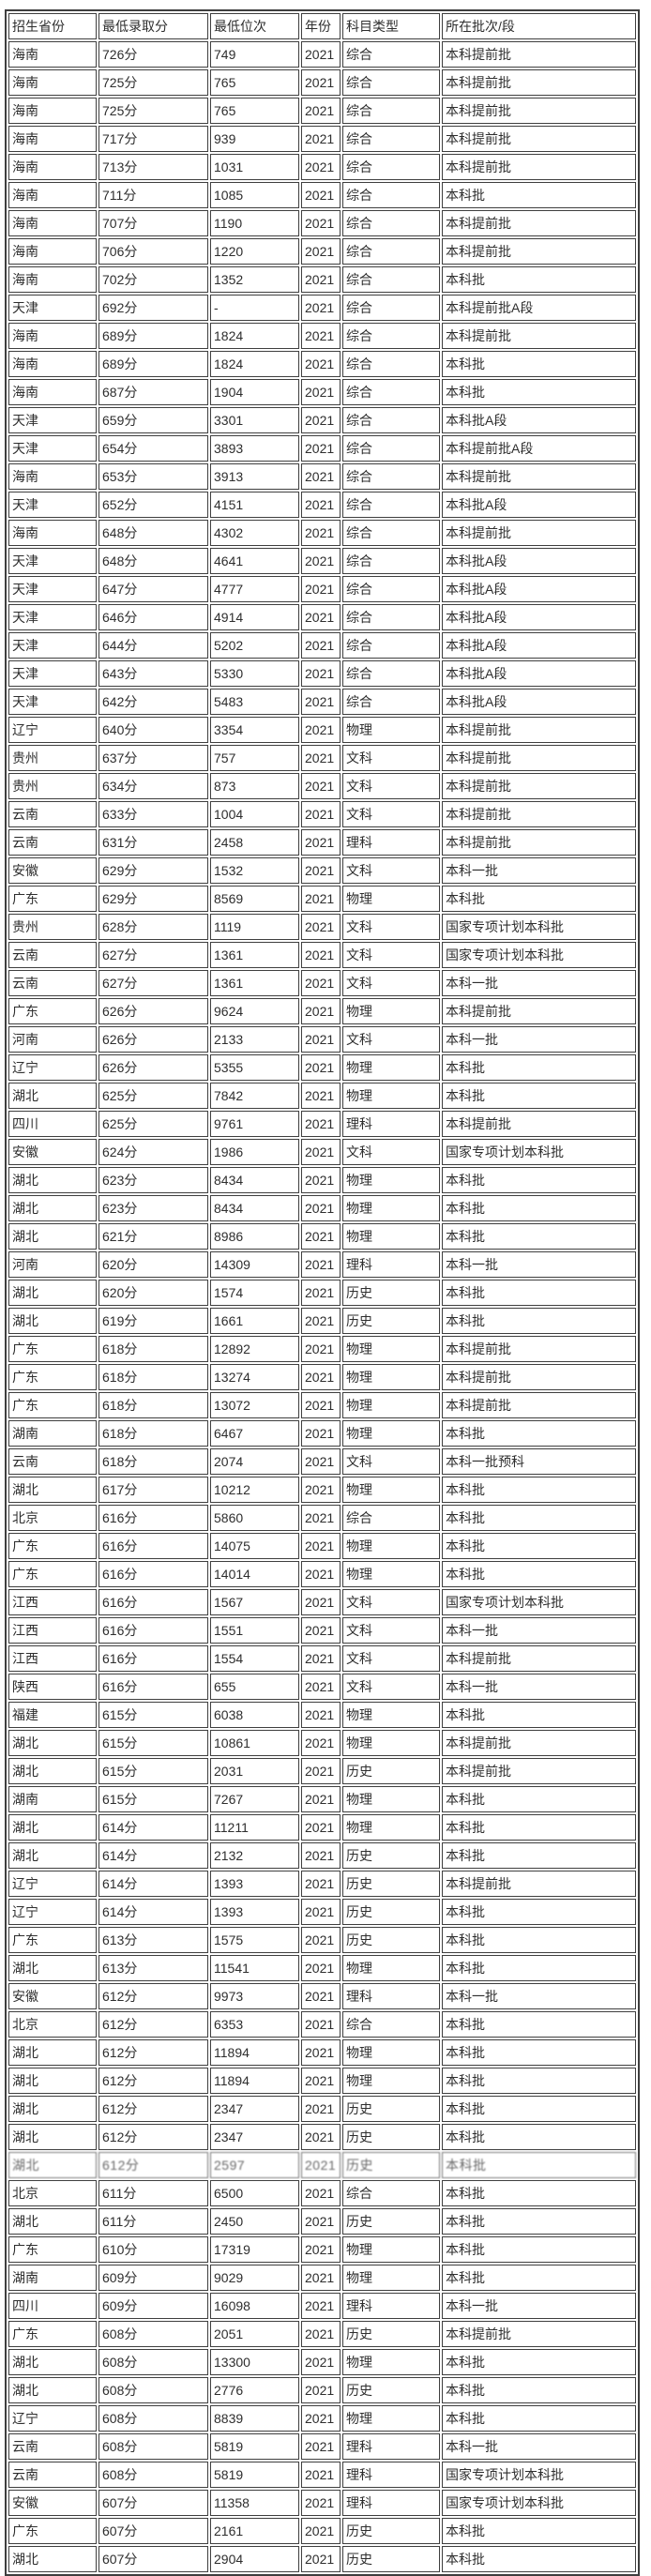 The height and width of the screenshot is (2576, 651). Describe the element at coordinates (153, 195) in the screenshot. I see `table-cell: 711分` at that location.